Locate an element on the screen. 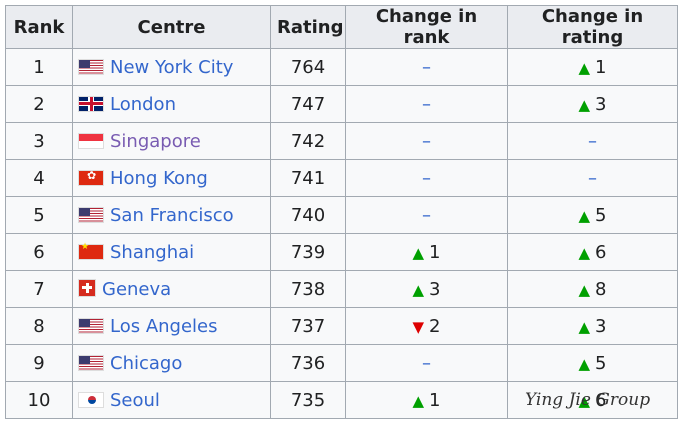  rank-cell: 5 is located at coordinates (39, 215).